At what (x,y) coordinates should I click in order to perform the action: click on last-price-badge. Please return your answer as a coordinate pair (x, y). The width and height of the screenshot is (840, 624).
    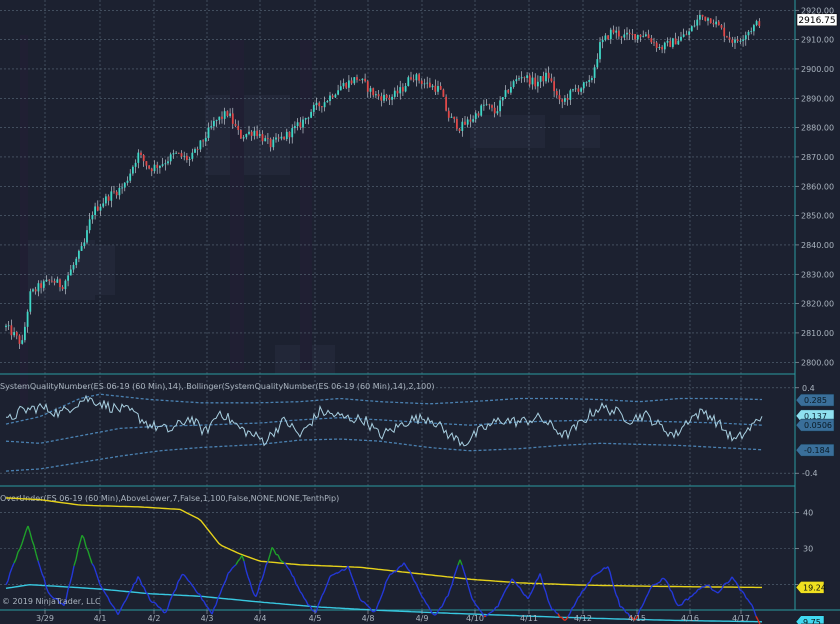
    Looking at the image, I should click on (817, 20).